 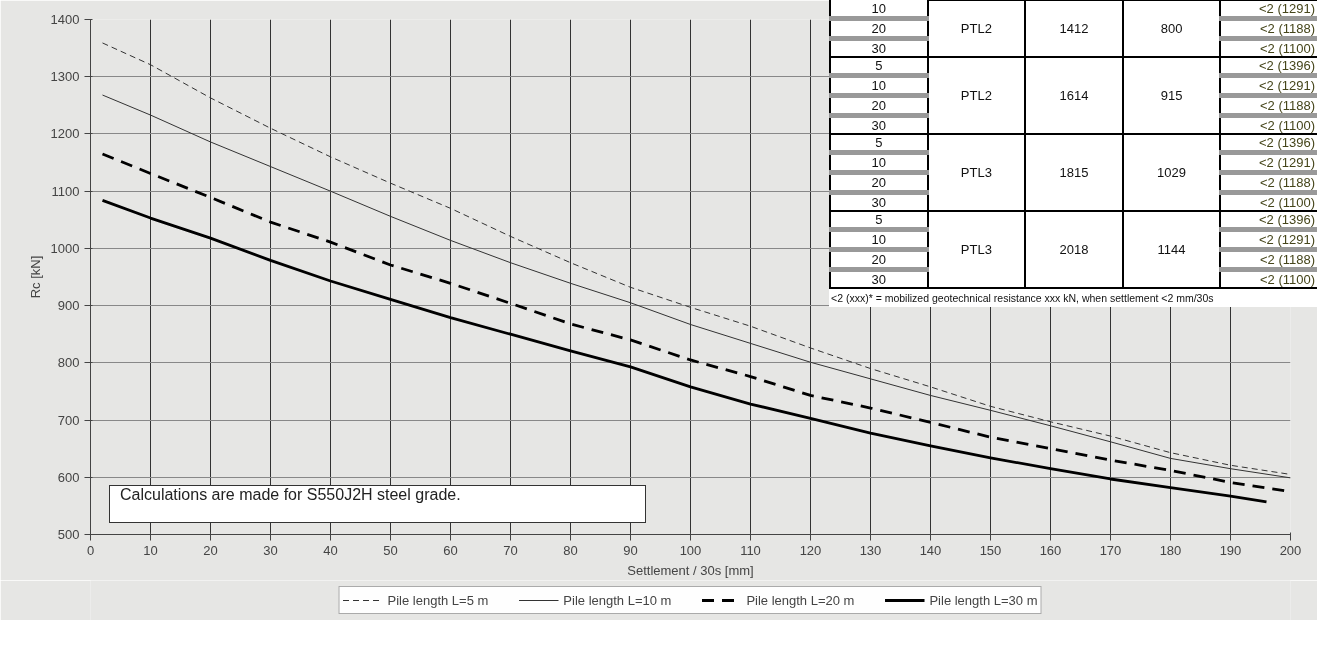 I want to click on y-tick-label: 800, so click(x=68, y=363).